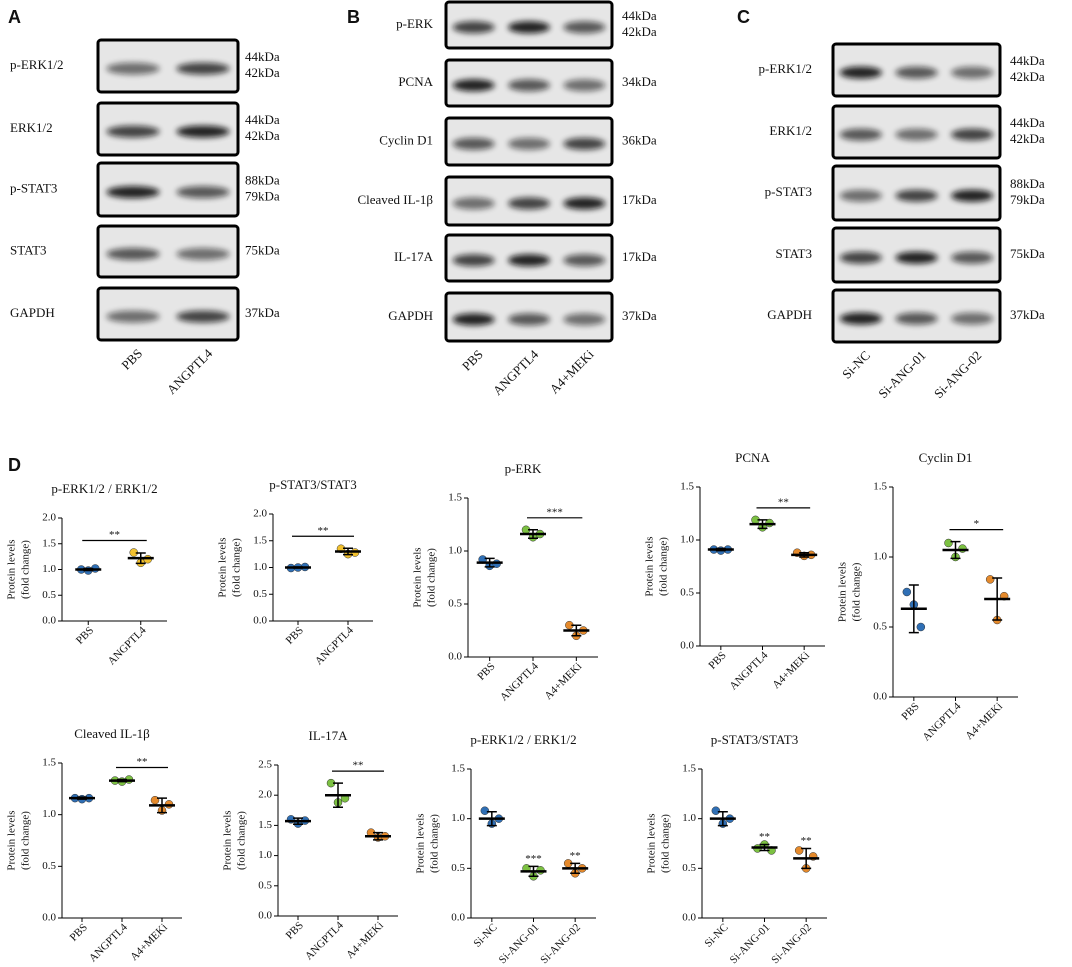 The width and height of the screenshot is (1072, 967). I want to click on protein-label: p-ERK, so click(414, 23).